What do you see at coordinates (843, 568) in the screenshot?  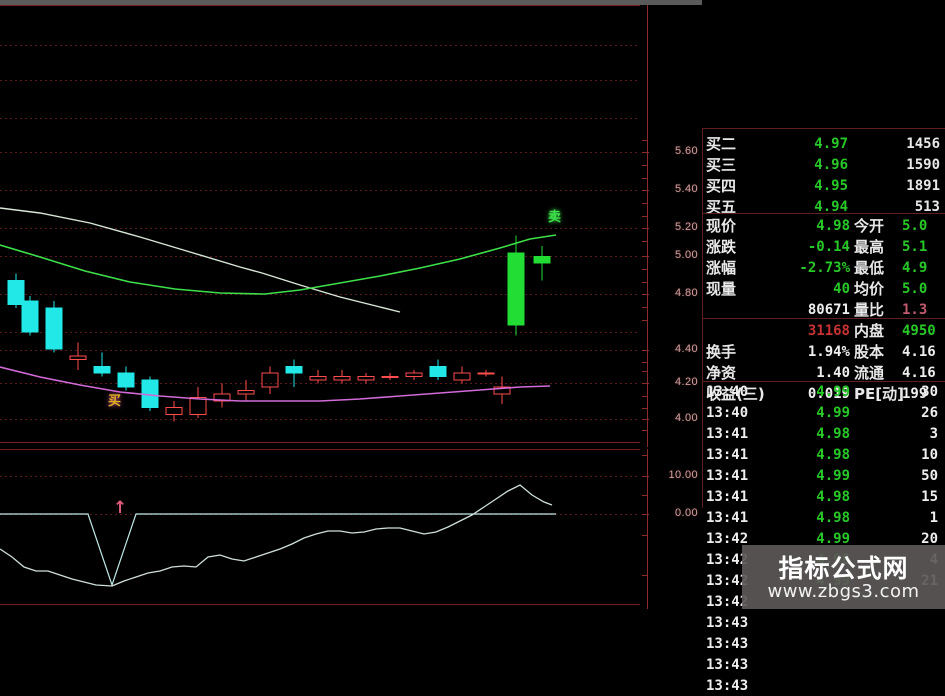 I see `watermark-title: 指标公式网` at bounding box center [843, 568].